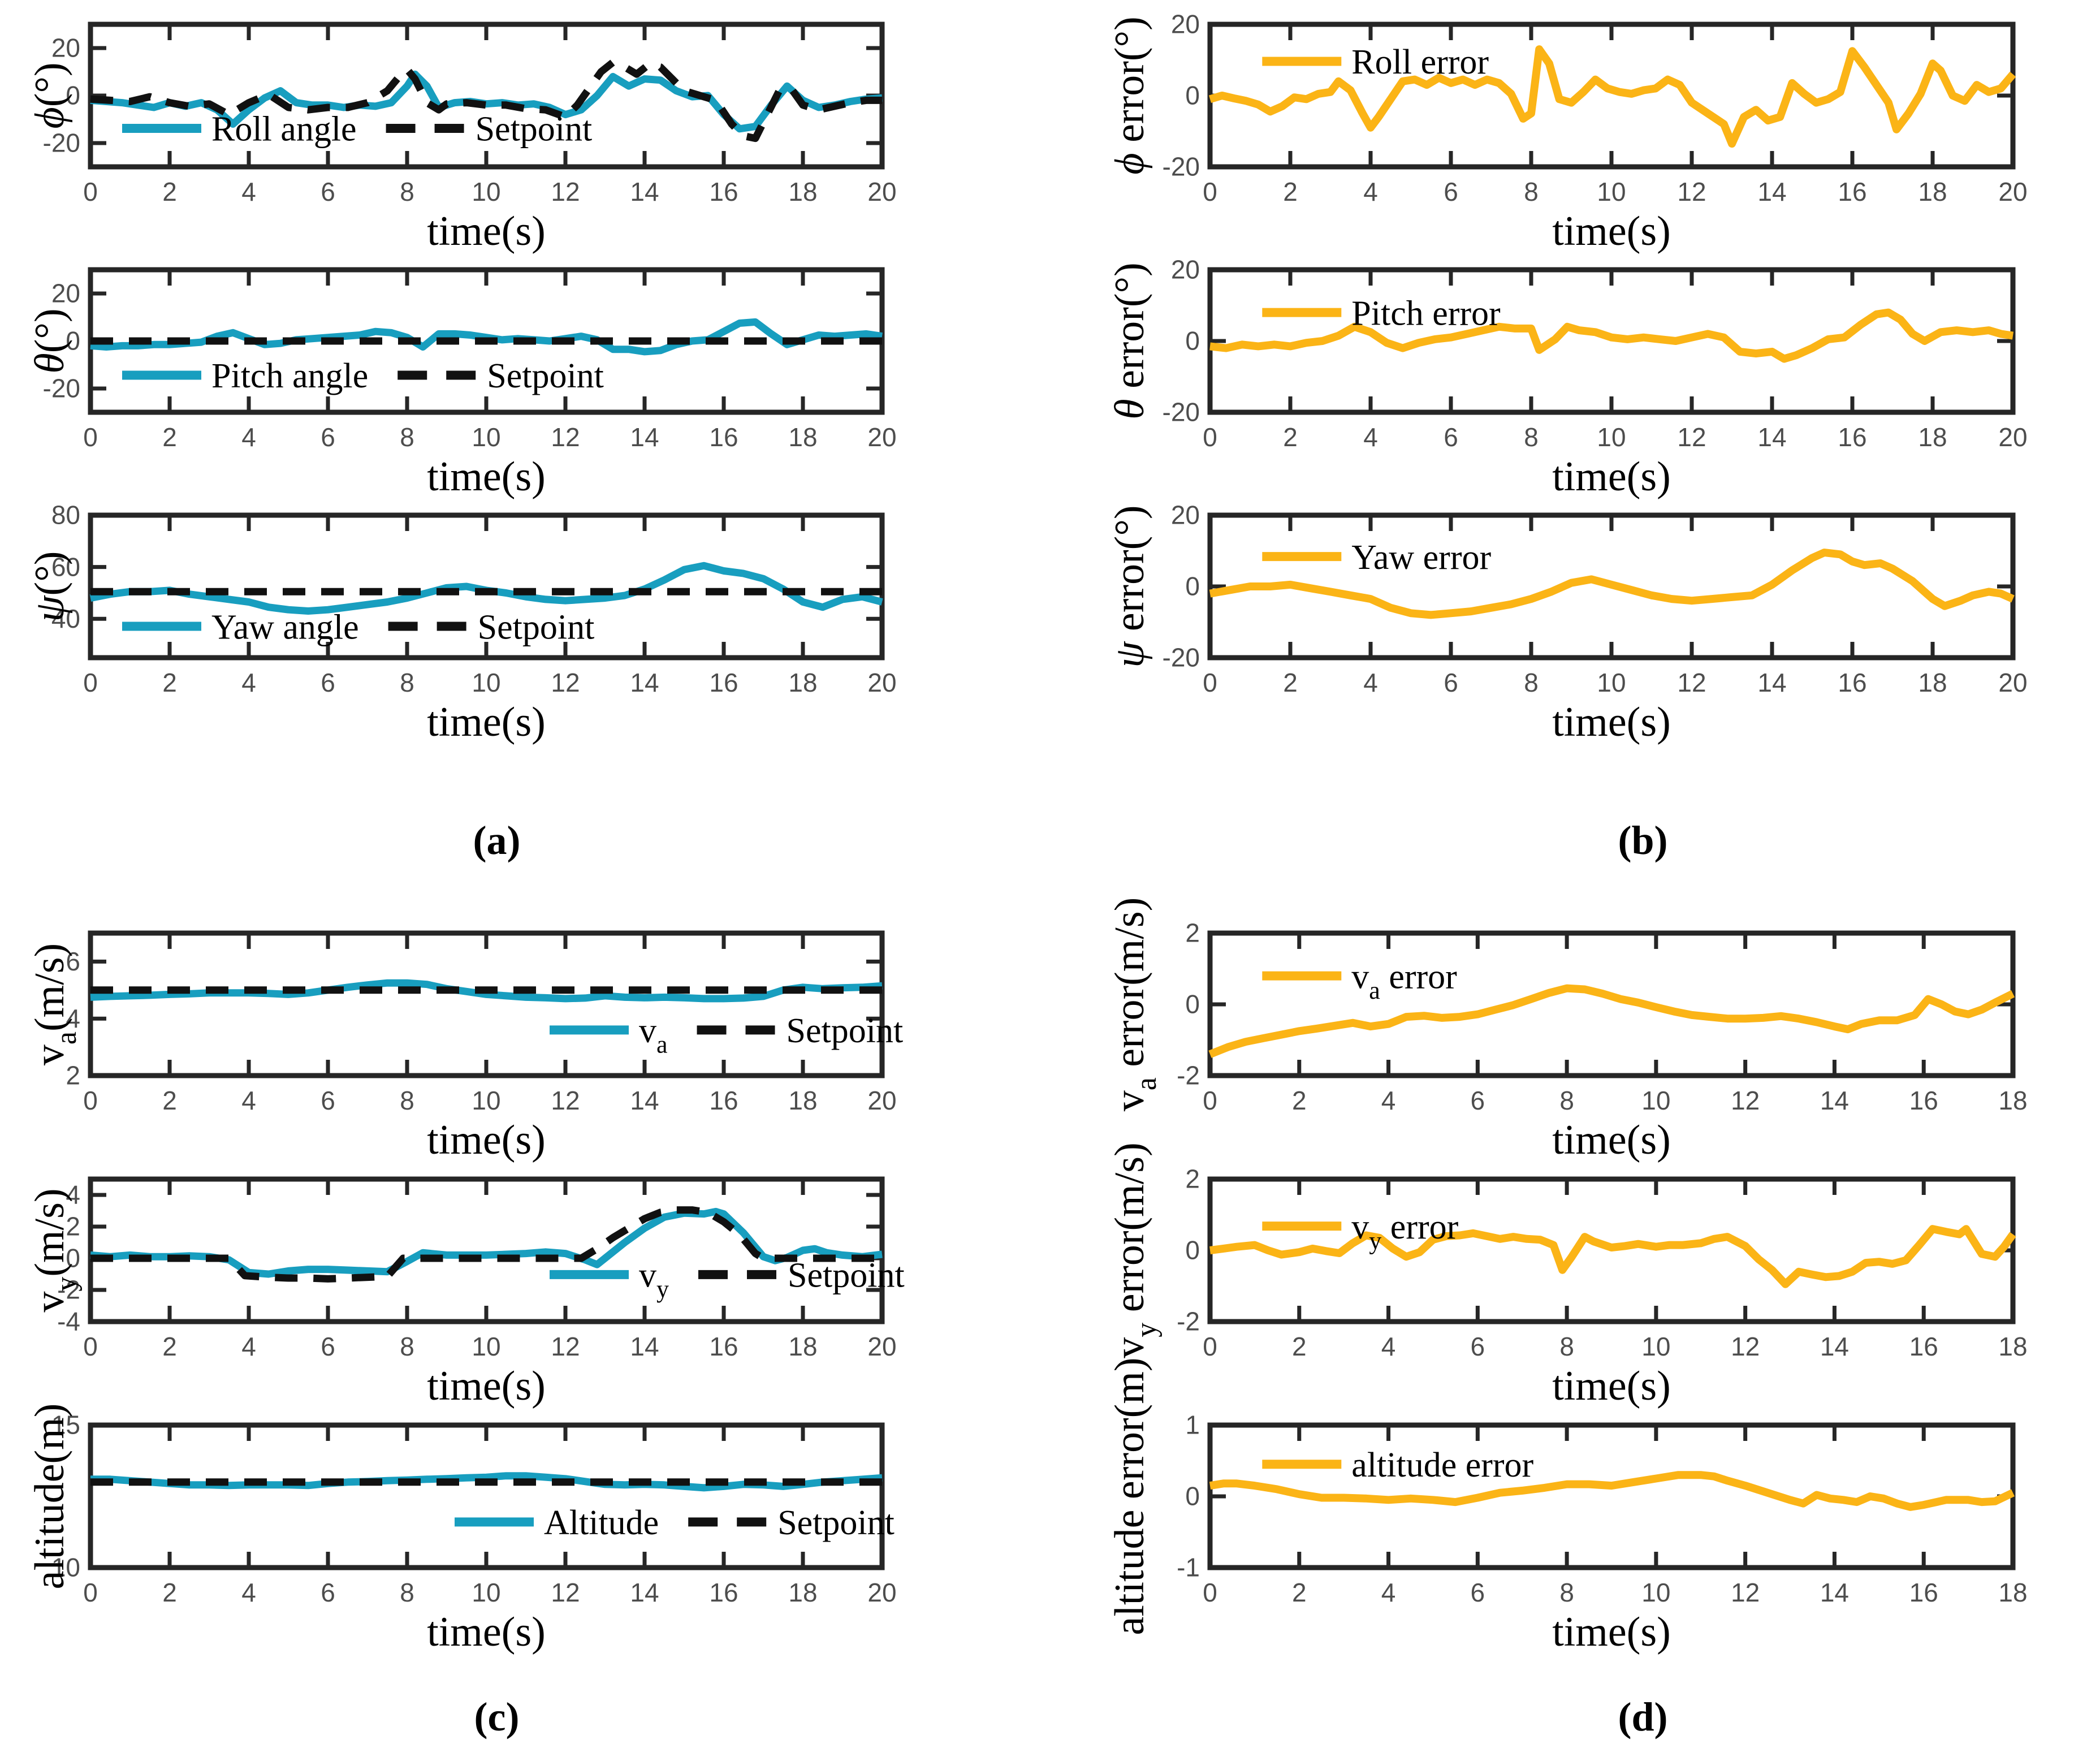 The width and height of the screenshot is (2100, 1761). Describe the element at coordinates (50, 587) in the screenshot. I see `y-axis-label: ψ(°)` at that location.